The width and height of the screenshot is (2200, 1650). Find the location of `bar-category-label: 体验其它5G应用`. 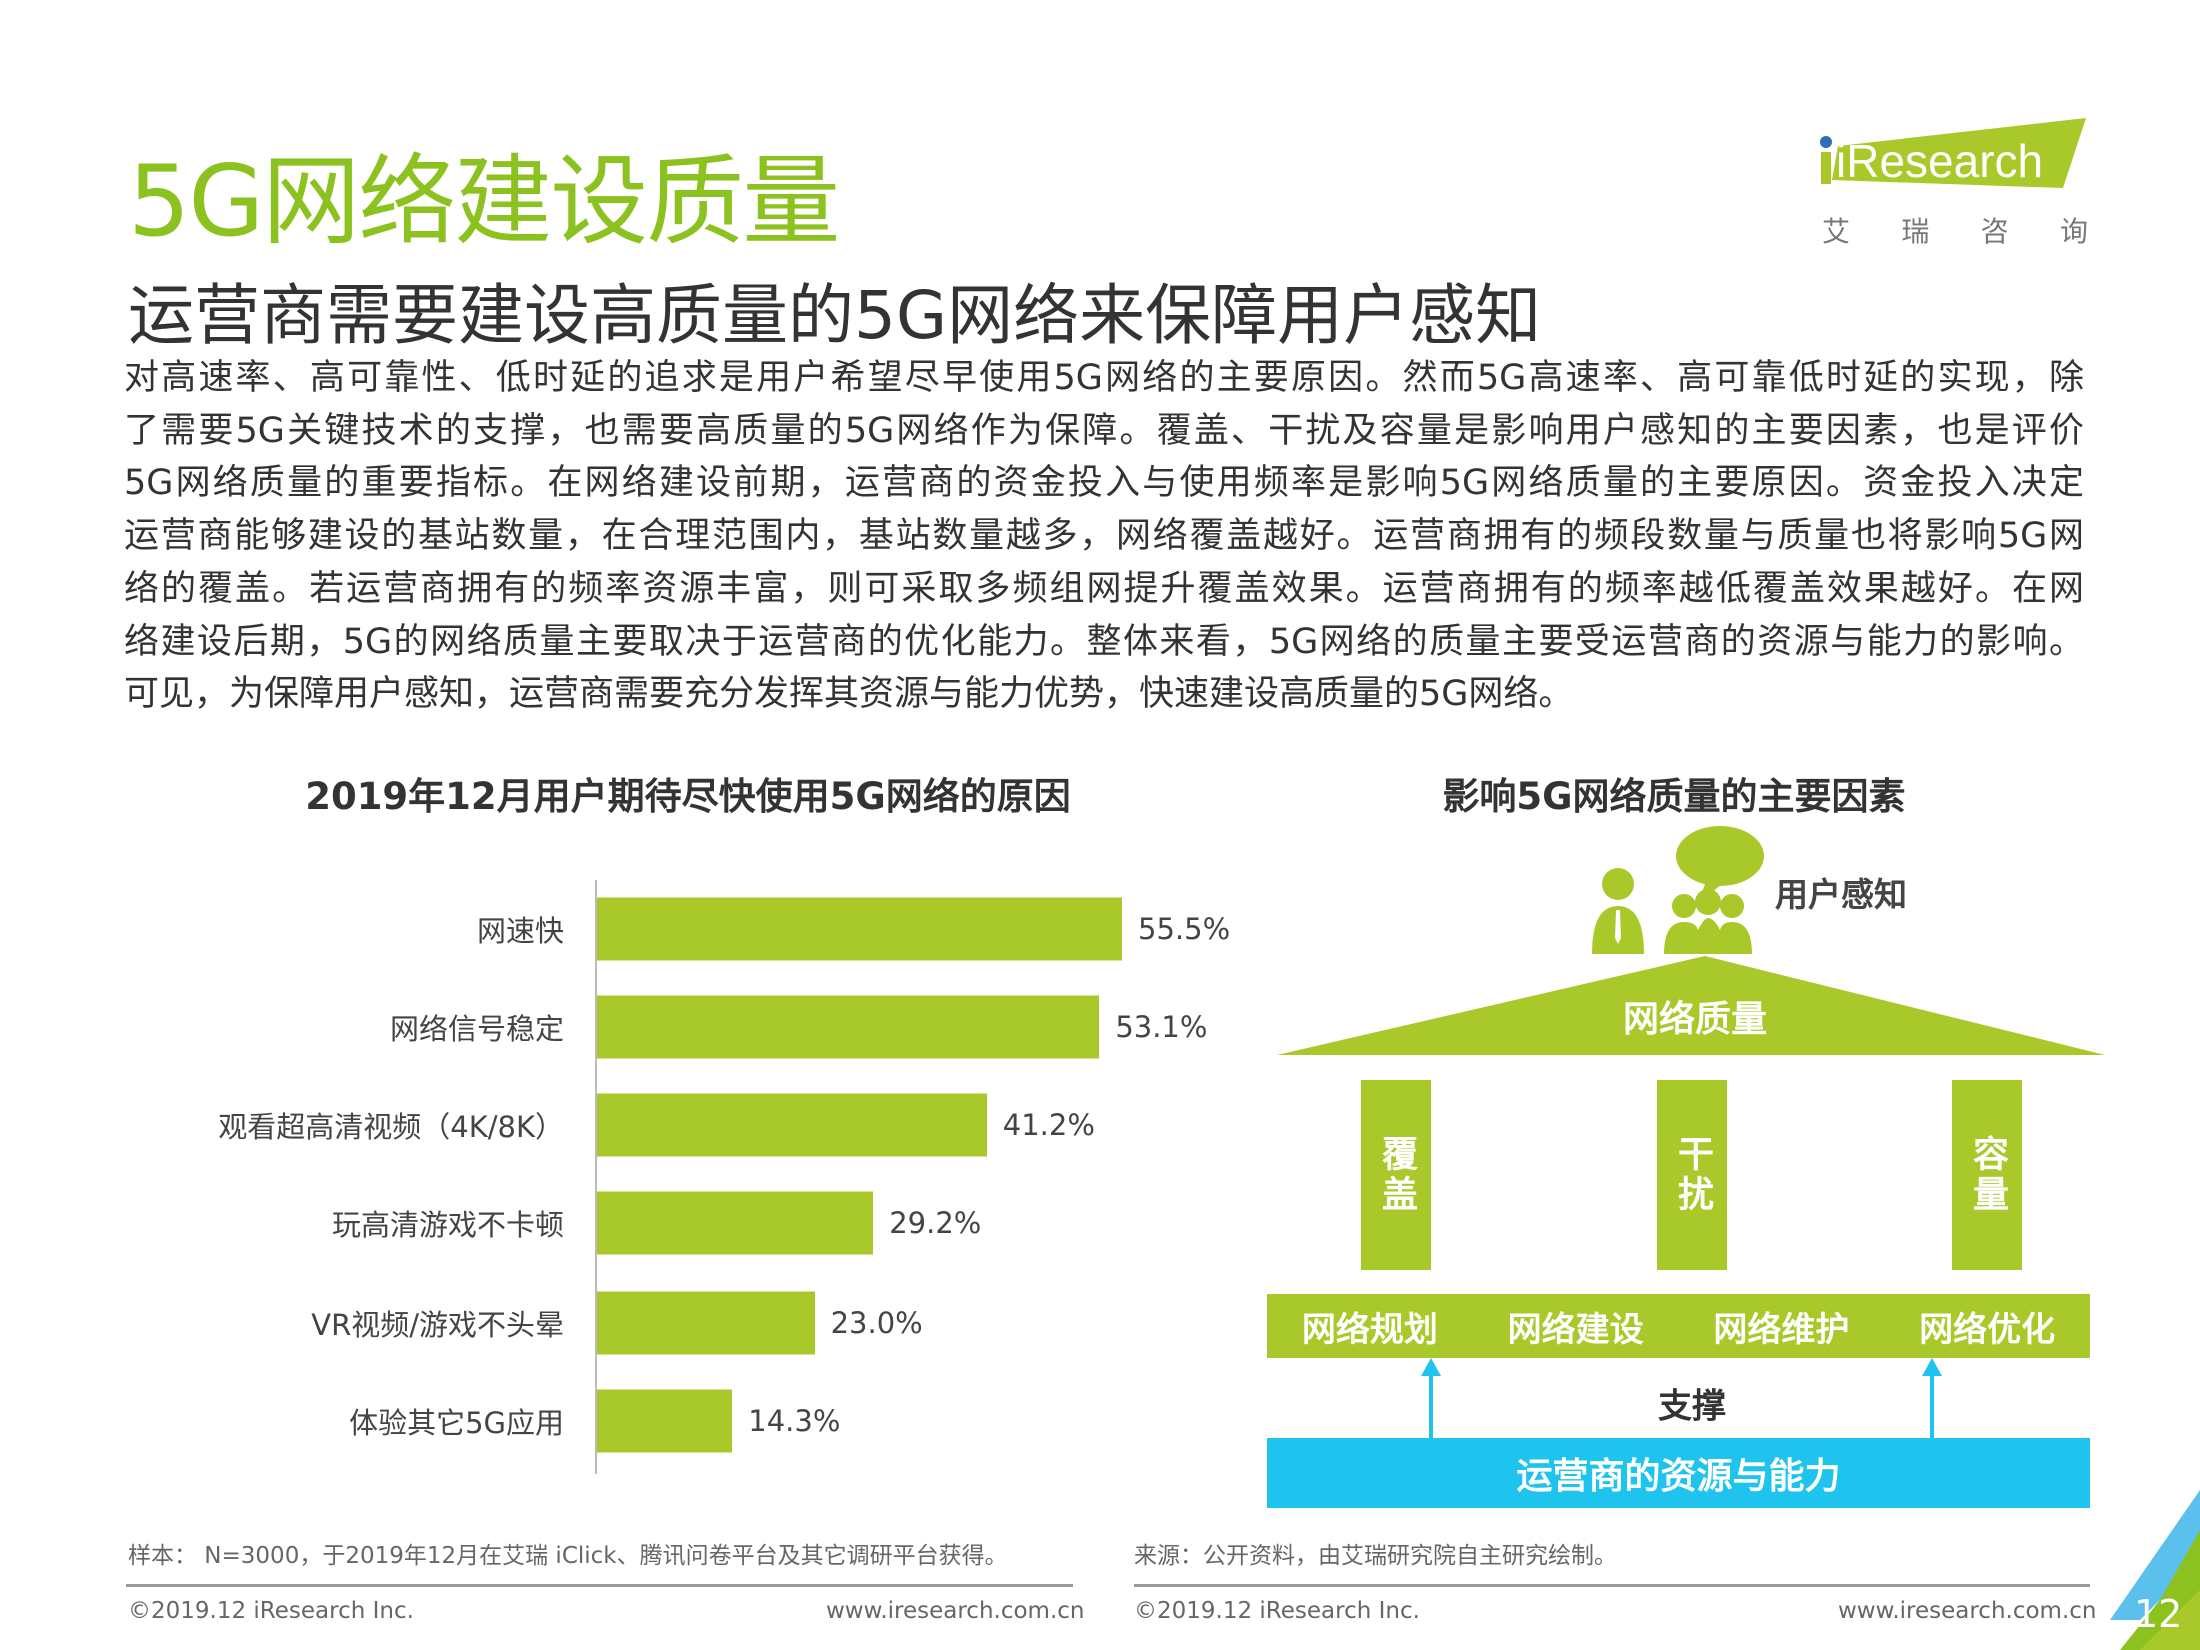

bar-category-label: 体验其它5G应用 is located at coordinates (456, 1423).